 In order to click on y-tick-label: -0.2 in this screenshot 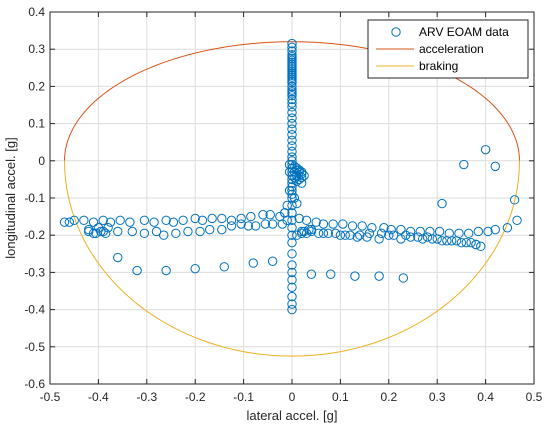, I will do `click(34, 235)`.